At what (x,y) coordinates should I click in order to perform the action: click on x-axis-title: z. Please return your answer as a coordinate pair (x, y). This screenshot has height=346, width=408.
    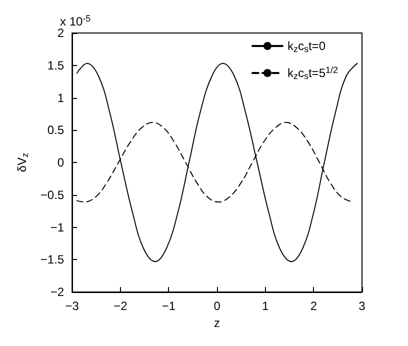
    Looking at the image, I should click on (217, 323).